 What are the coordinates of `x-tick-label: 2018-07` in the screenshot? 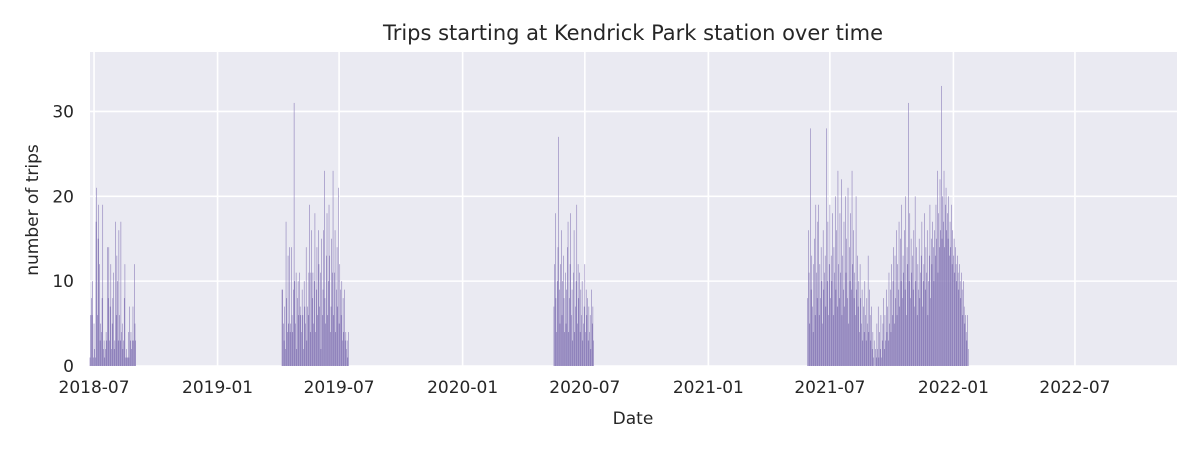 It's located at (94, 388).